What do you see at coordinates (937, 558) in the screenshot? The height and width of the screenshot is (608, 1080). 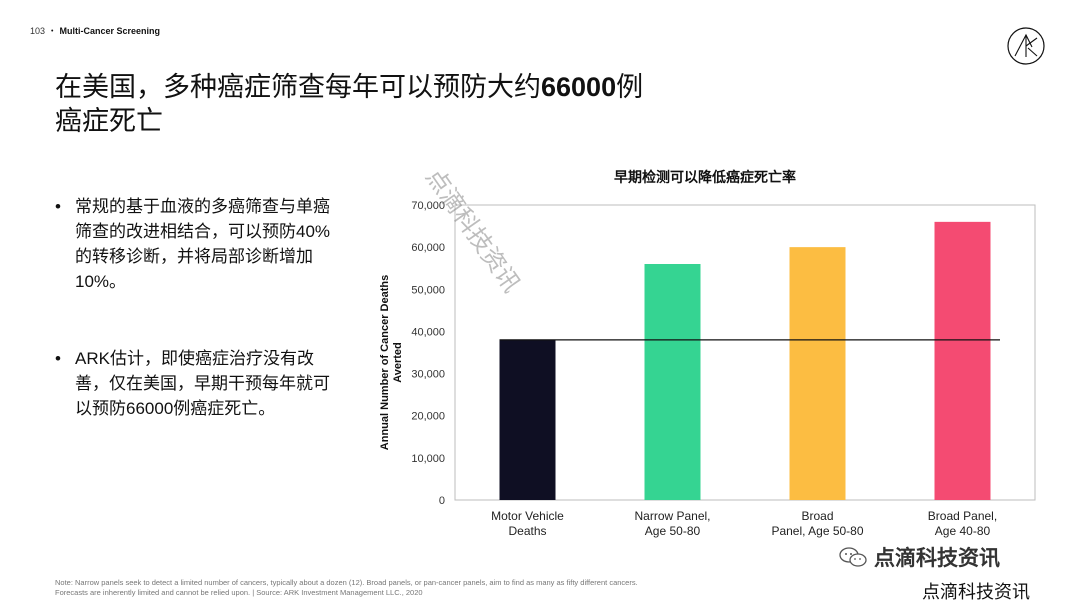 I see `wechat-watermark-text: 点滴科技资讯` at bounding box center [937, 558].